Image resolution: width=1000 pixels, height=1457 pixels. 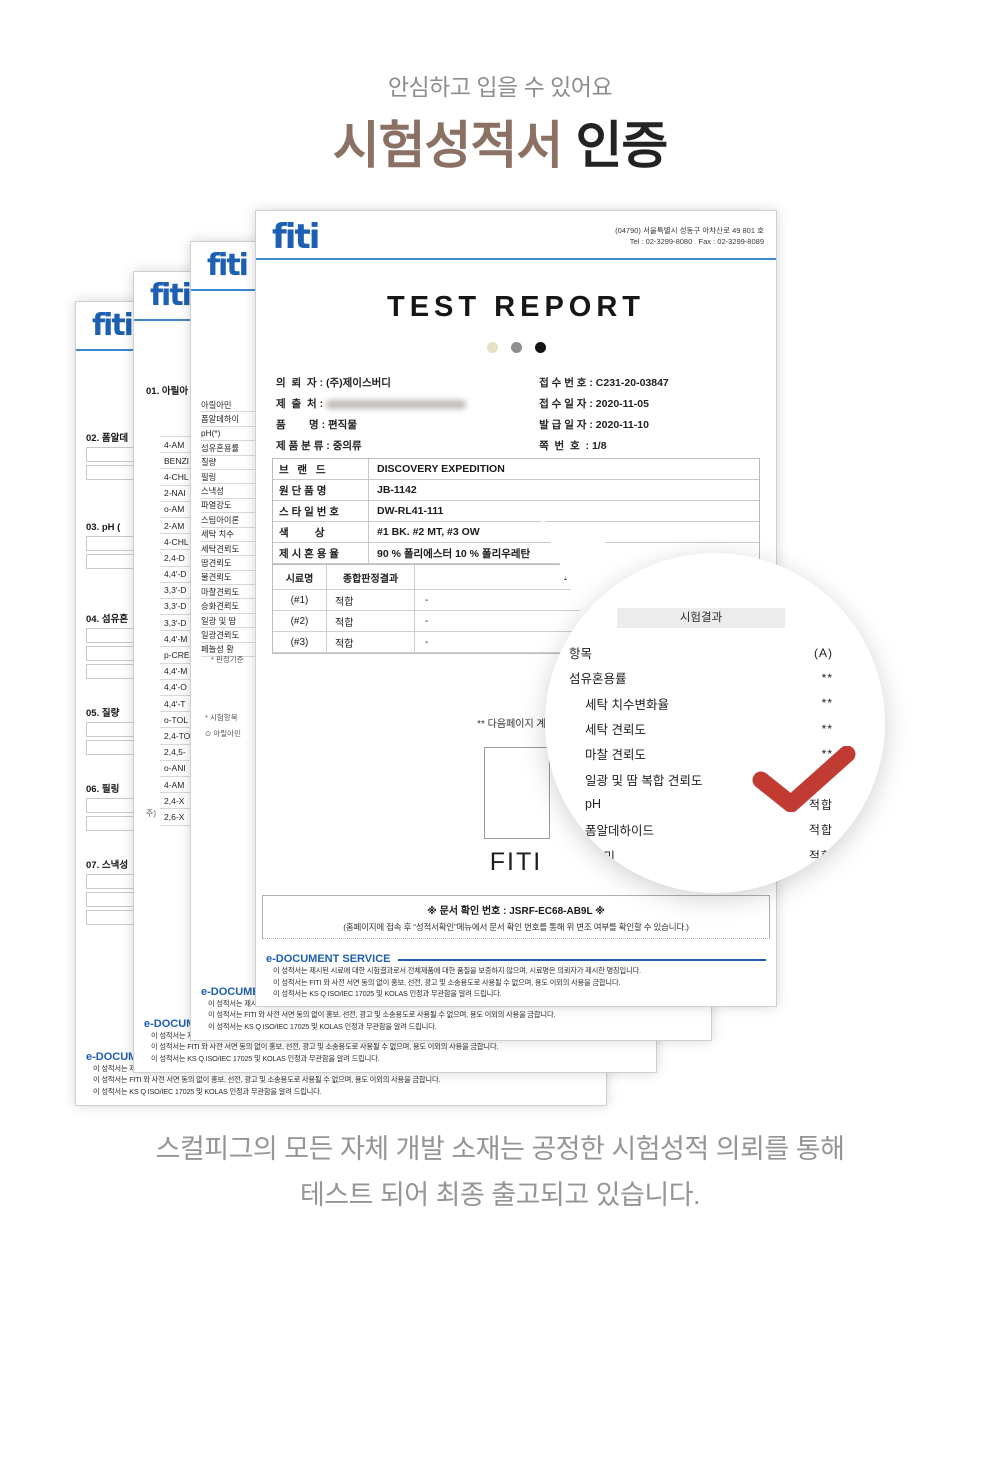 What do you see at coordinates (696, 241) in the screenshot?
I see `lab-telfax: Tel : 02-3299-8080 Fax : 02-3299-8089` at bounding box center [696, 241].